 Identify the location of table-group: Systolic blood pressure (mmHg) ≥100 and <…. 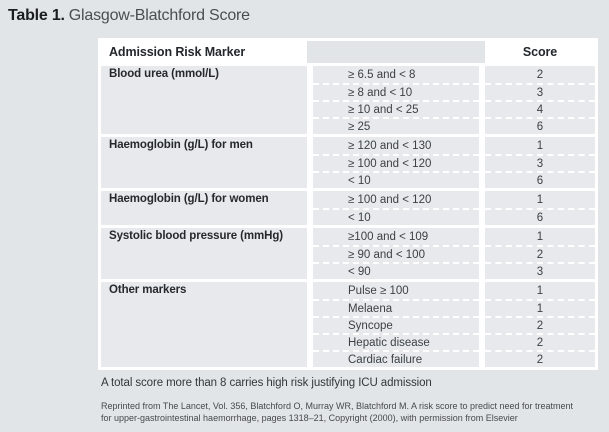
(348, 253).